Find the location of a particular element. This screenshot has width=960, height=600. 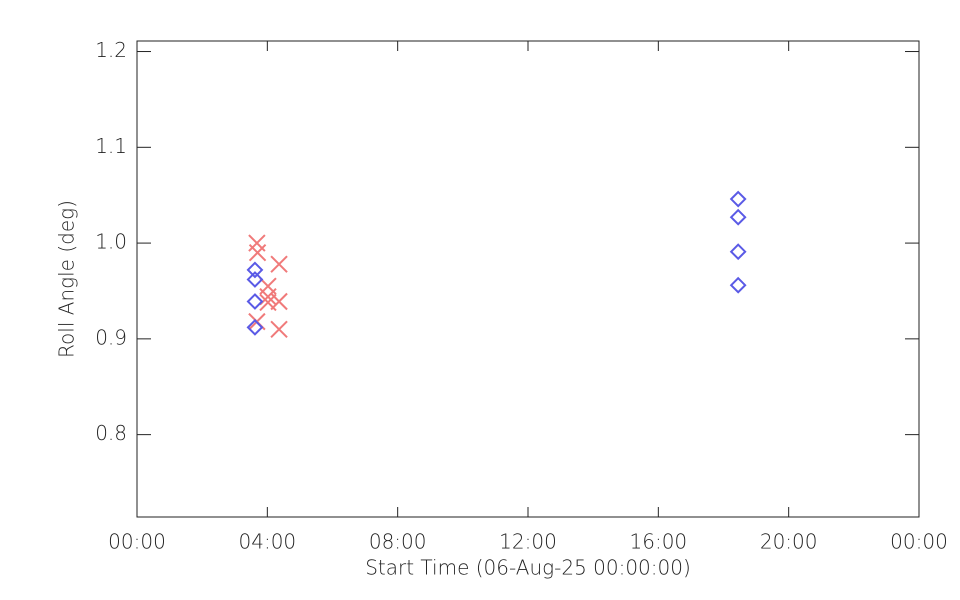

y-tick-label: 1.2 is located at coordinates (111, 50).